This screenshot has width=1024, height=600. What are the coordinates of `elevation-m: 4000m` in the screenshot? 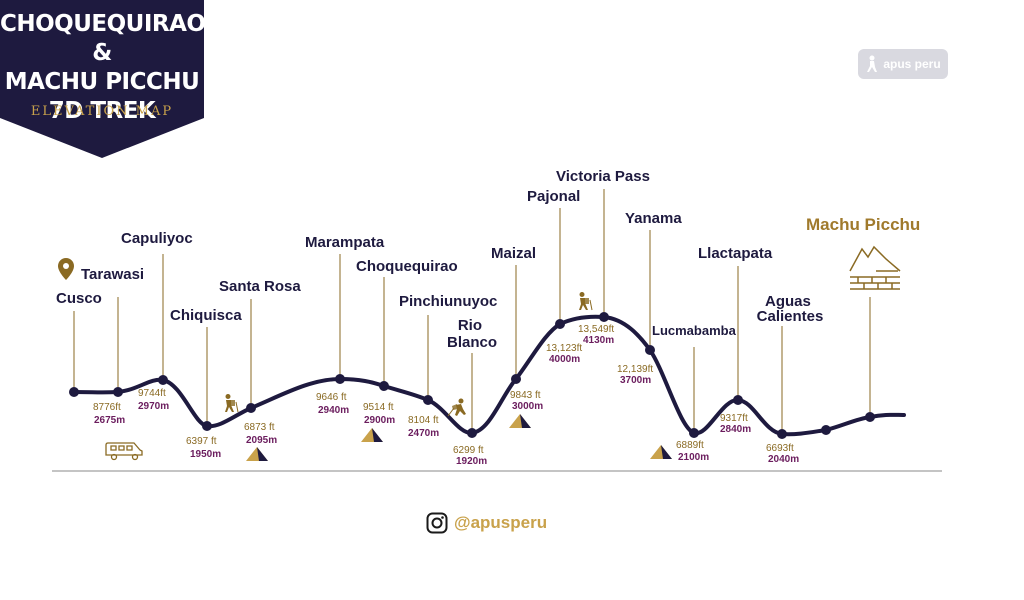 It's located at (564, 359).